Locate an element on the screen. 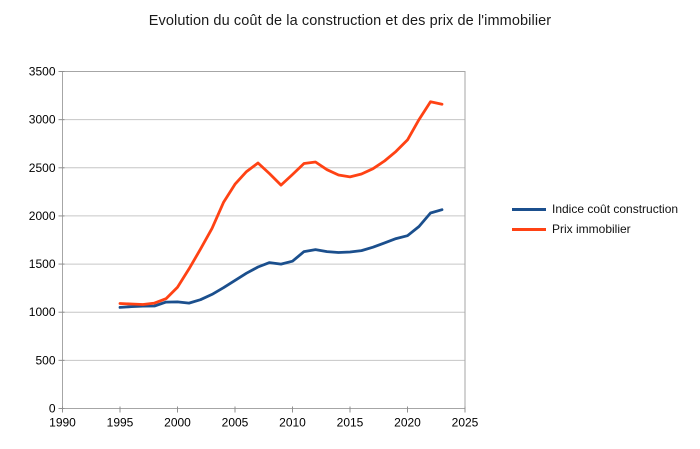 Image resolution: width=700 pixels, height=449 pixels. y-axis-label-1000: 1000 is located at coordinates (42, 312).